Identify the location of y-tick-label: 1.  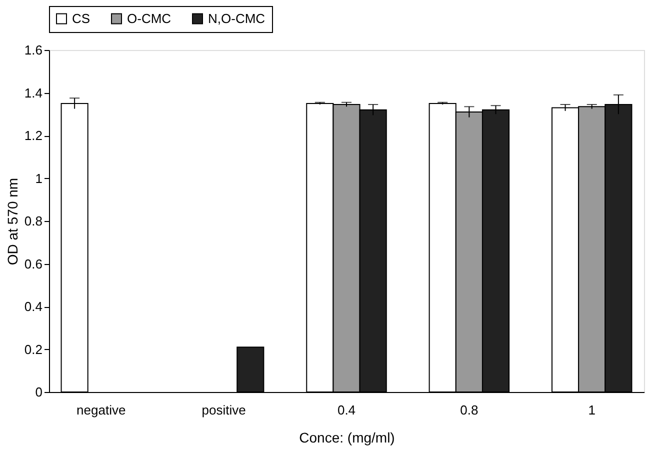
(38, 178).